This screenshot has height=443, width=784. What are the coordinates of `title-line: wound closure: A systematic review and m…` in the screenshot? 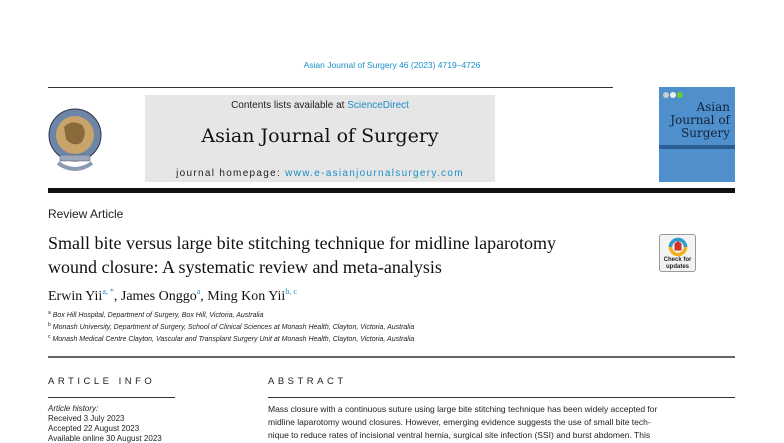 It's located at (245, 267).